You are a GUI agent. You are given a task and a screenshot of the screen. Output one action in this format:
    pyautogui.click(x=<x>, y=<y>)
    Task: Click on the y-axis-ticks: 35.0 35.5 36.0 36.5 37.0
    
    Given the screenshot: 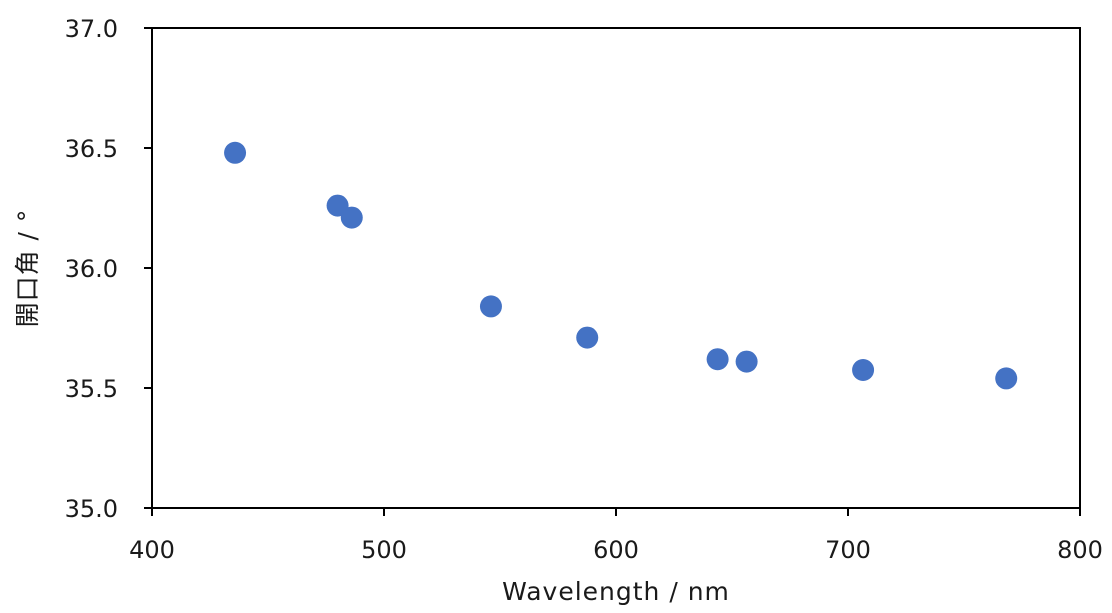 What is the action you would take?
    pyautogui.click(x=108, y=269)
    